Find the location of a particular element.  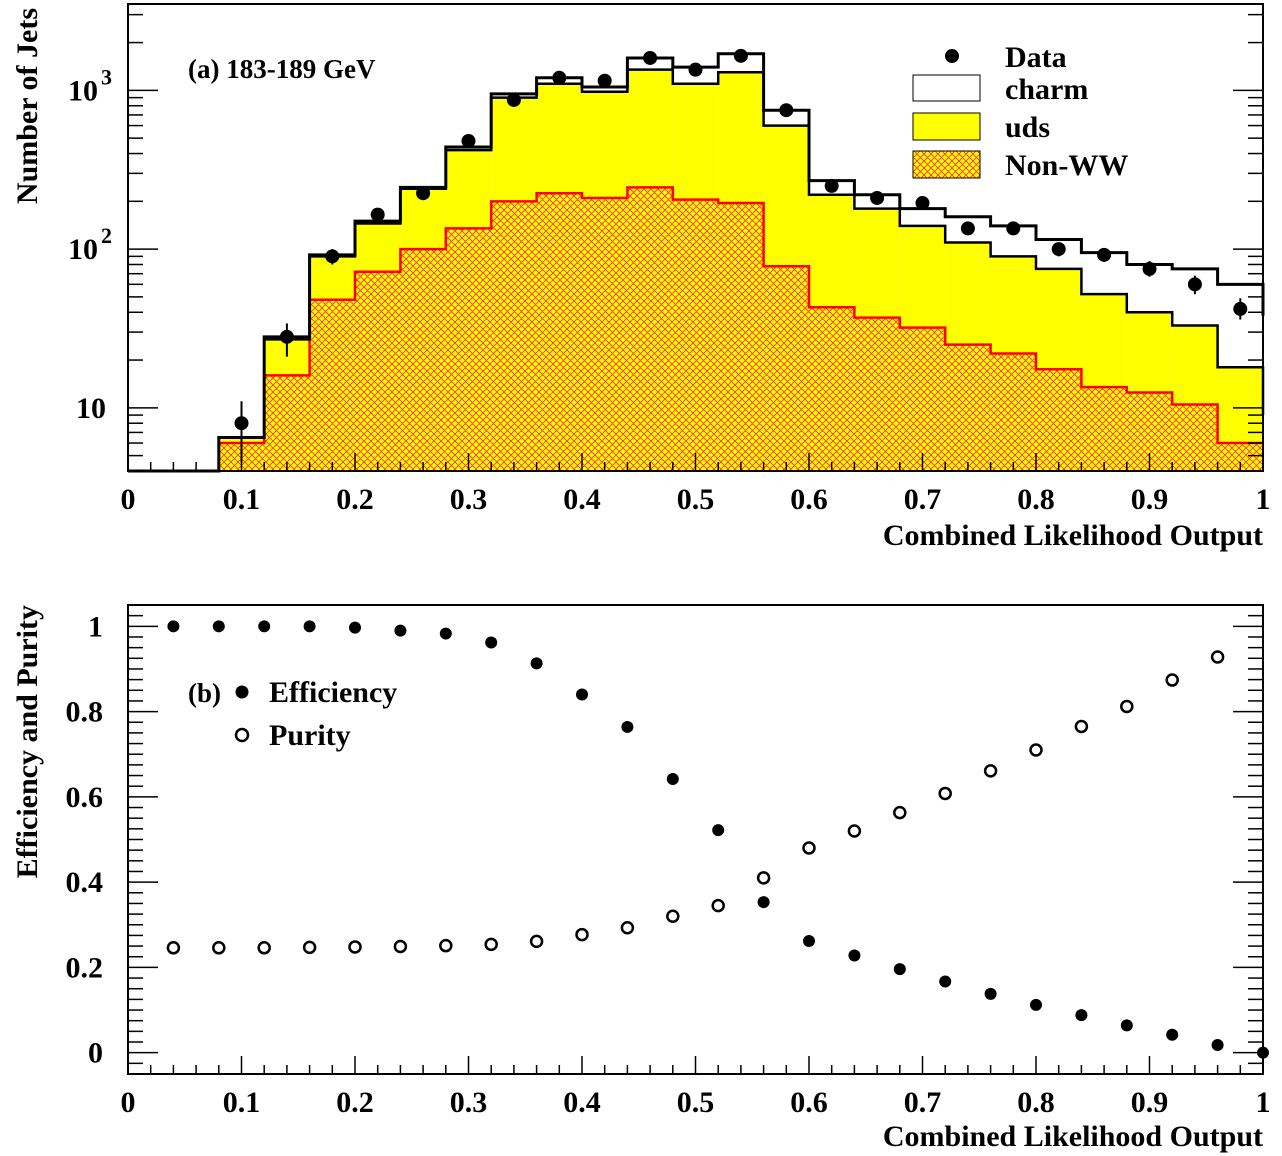

y-tick-label-b: 0 is located at coordinates (95, 1053).